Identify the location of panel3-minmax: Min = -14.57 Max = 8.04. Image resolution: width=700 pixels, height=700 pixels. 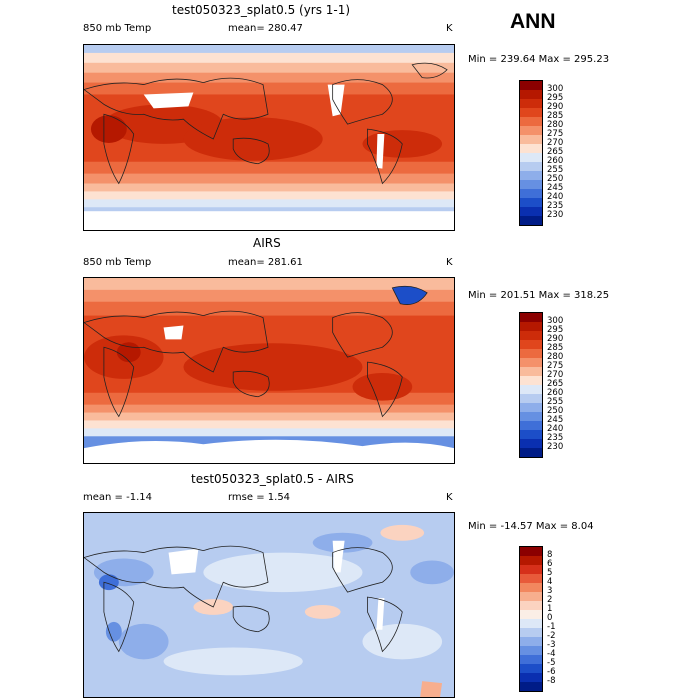
(531, 526).